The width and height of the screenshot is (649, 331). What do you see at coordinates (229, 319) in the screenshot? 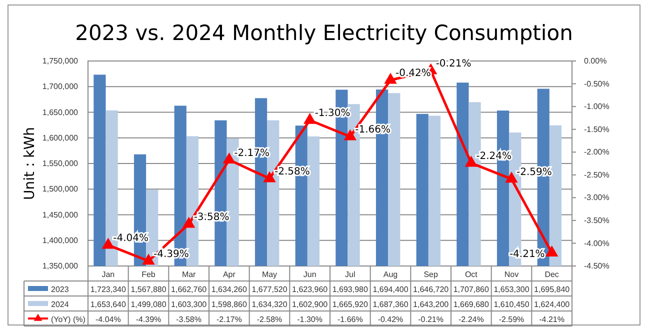
I see `data-label: -2.17%` at bounding box center [229, 319].